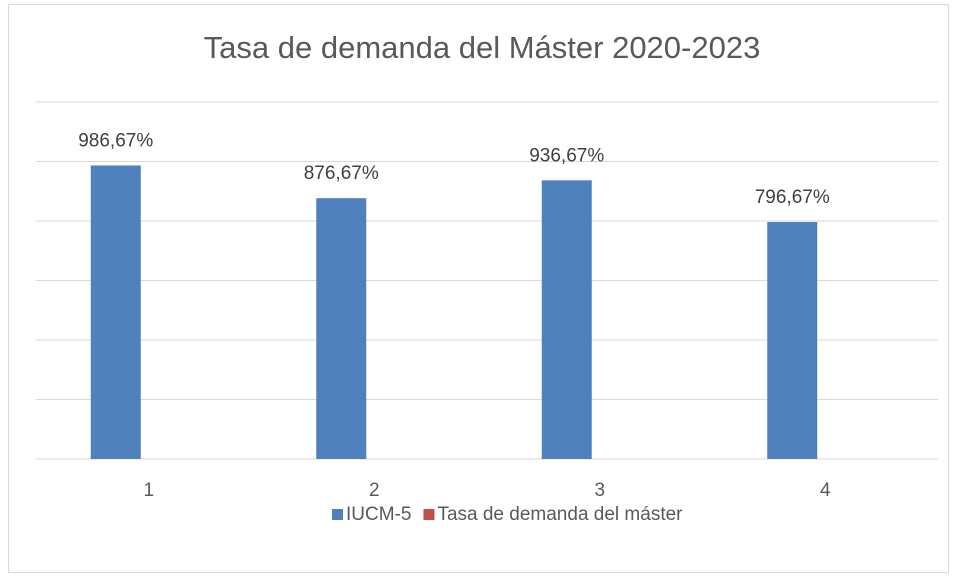 This screenshot has height=578, width=956. Describe the element at coordinates (560, 514) in the screenshot. I see `legend-label: Tasa de demanda del máster` at that location.